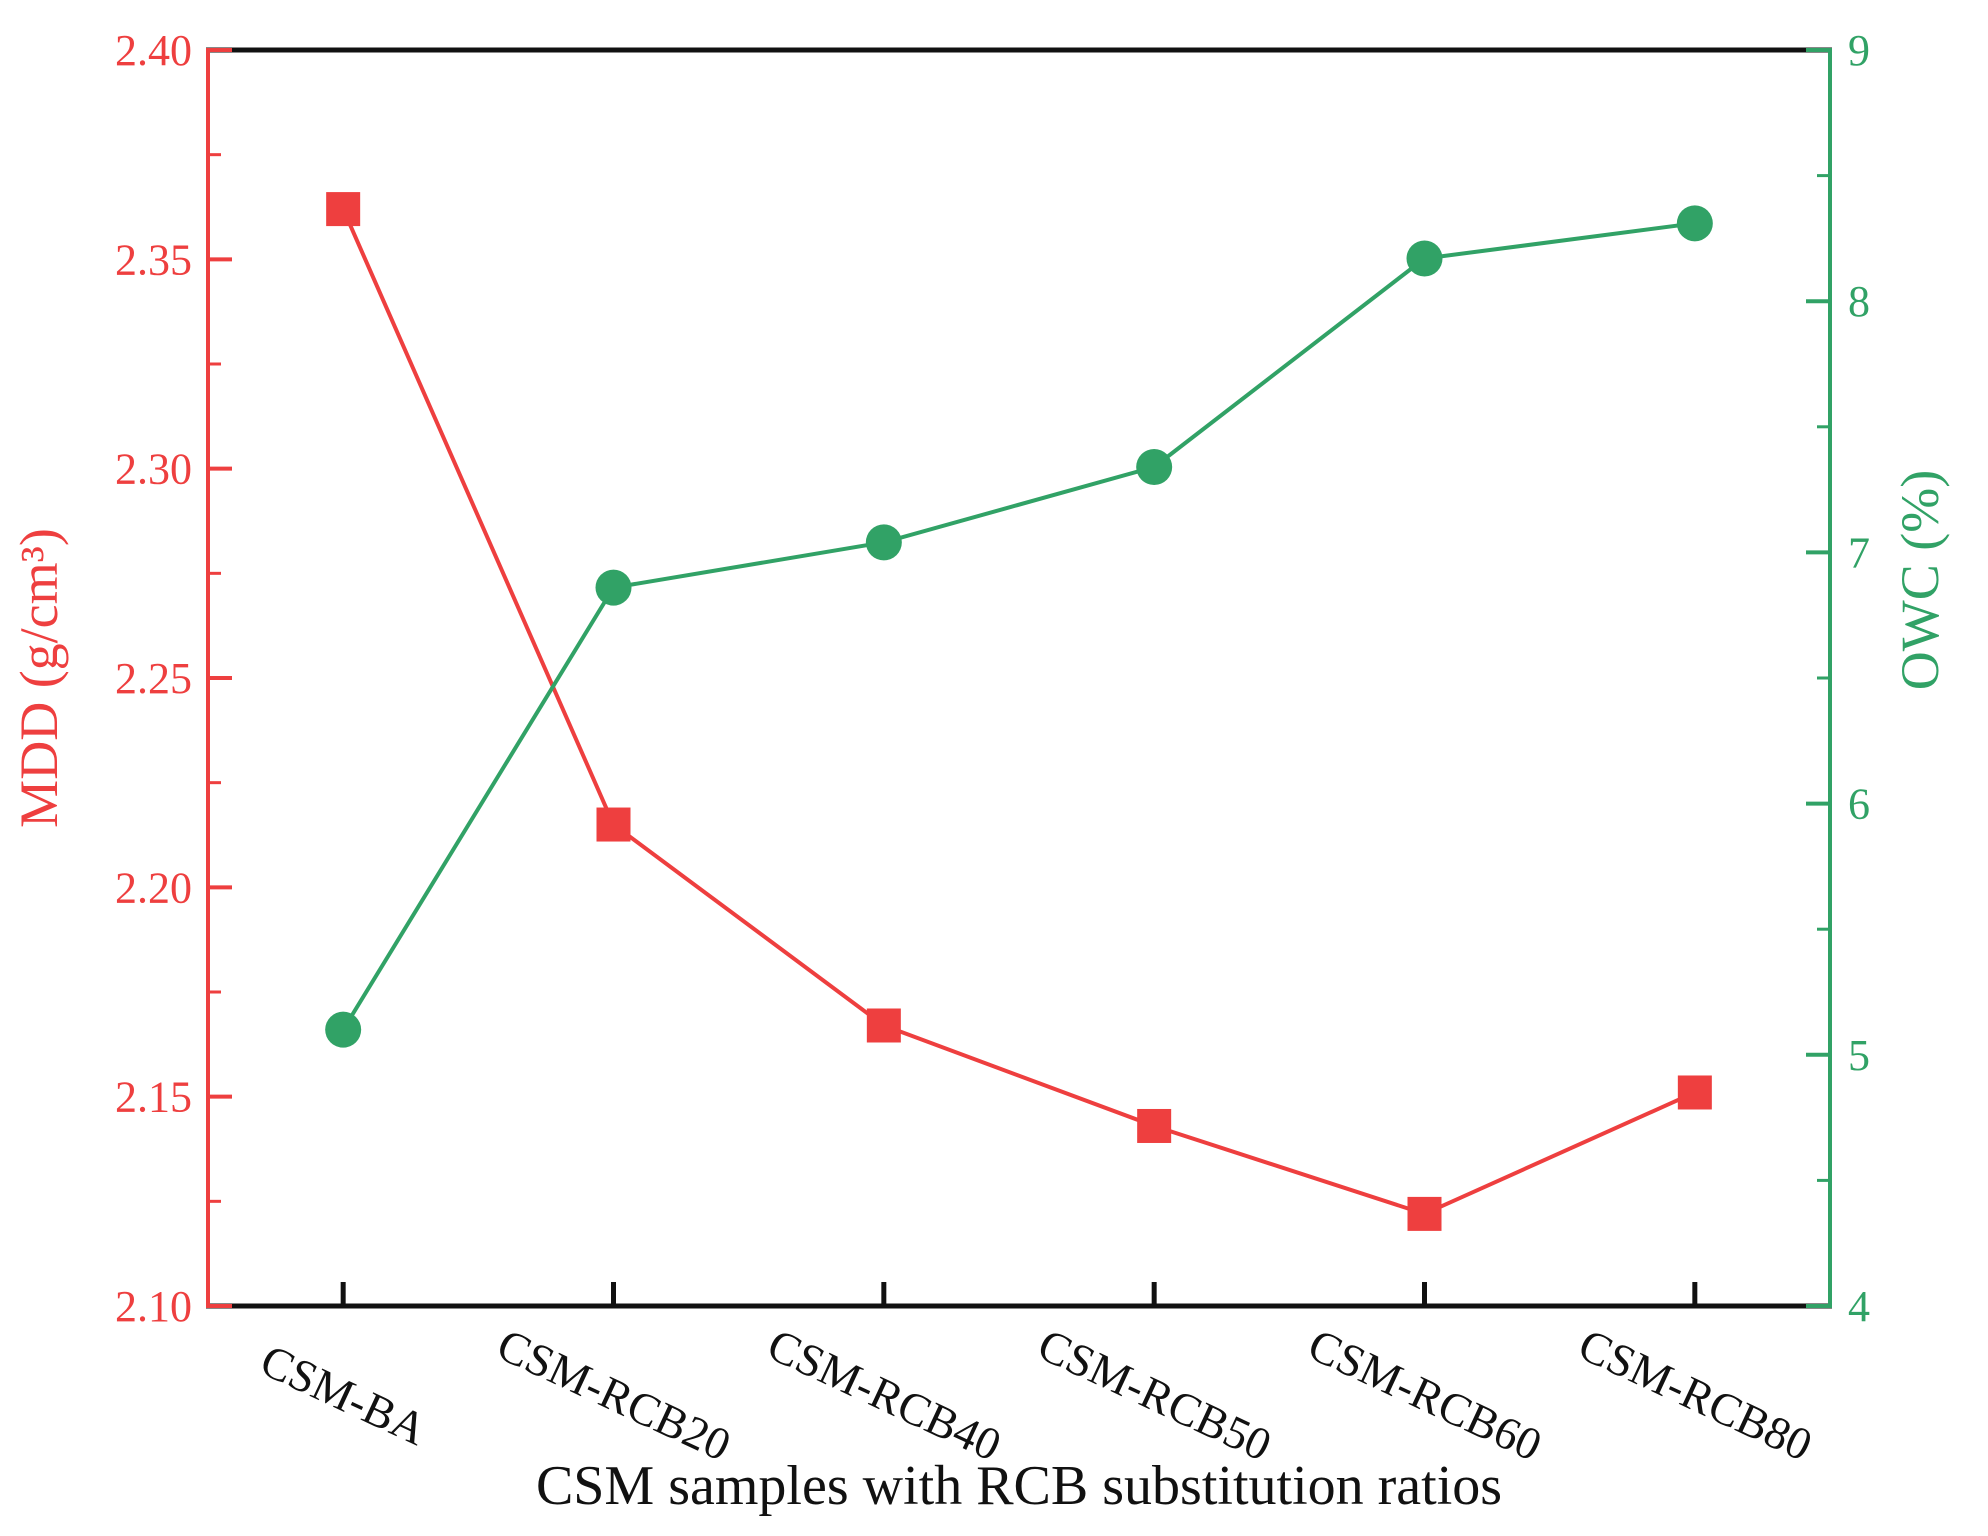 Image resolution: width=1988 pixels, height=1536 pixels. I want to click on left-axis-tick-label: 2.20, so click(153, 887).